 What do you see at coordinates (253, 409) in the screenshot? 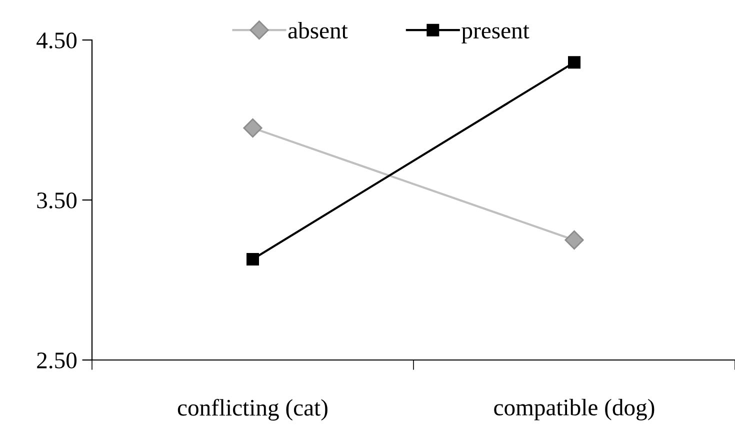
I see `x-tick-label: conflicting (cat)` at bounding box center [253, 409].